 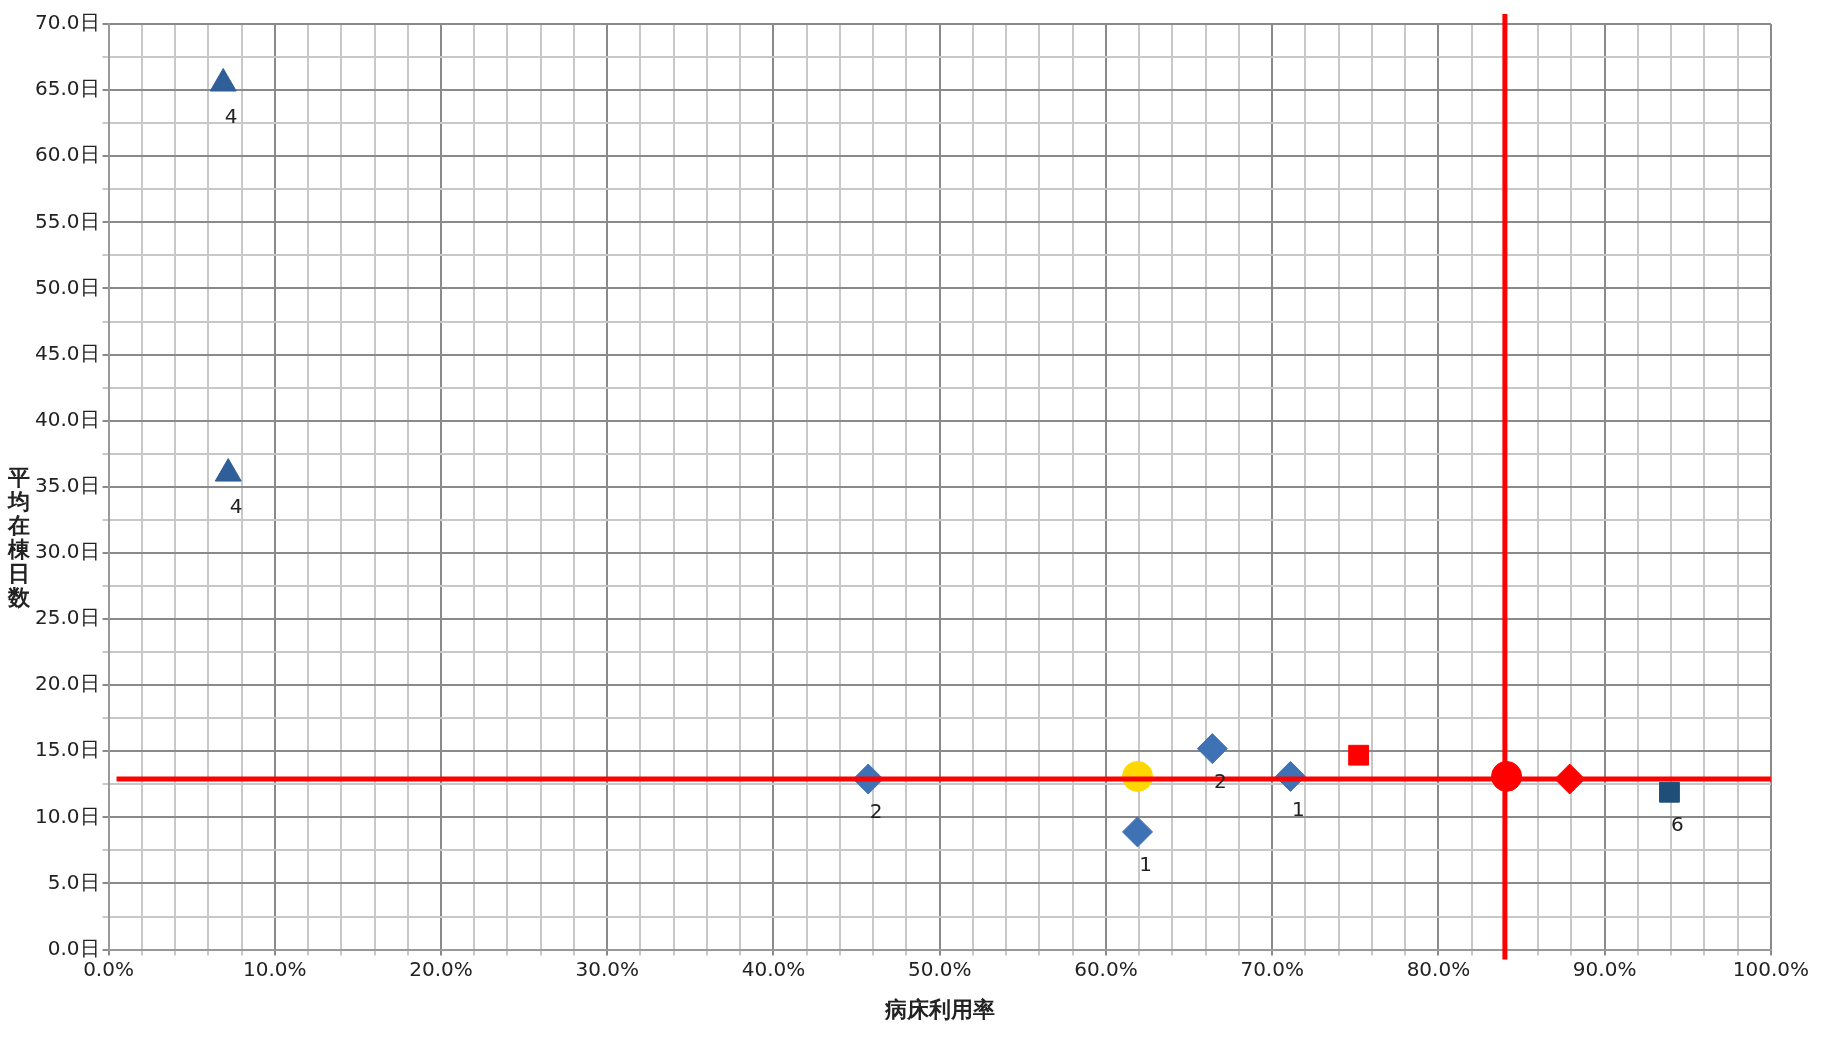 What do you see at coordinates (67, 154) in the screenshot?
I see `y-tick-label: 60.0日` at bounding box center [67, 154].